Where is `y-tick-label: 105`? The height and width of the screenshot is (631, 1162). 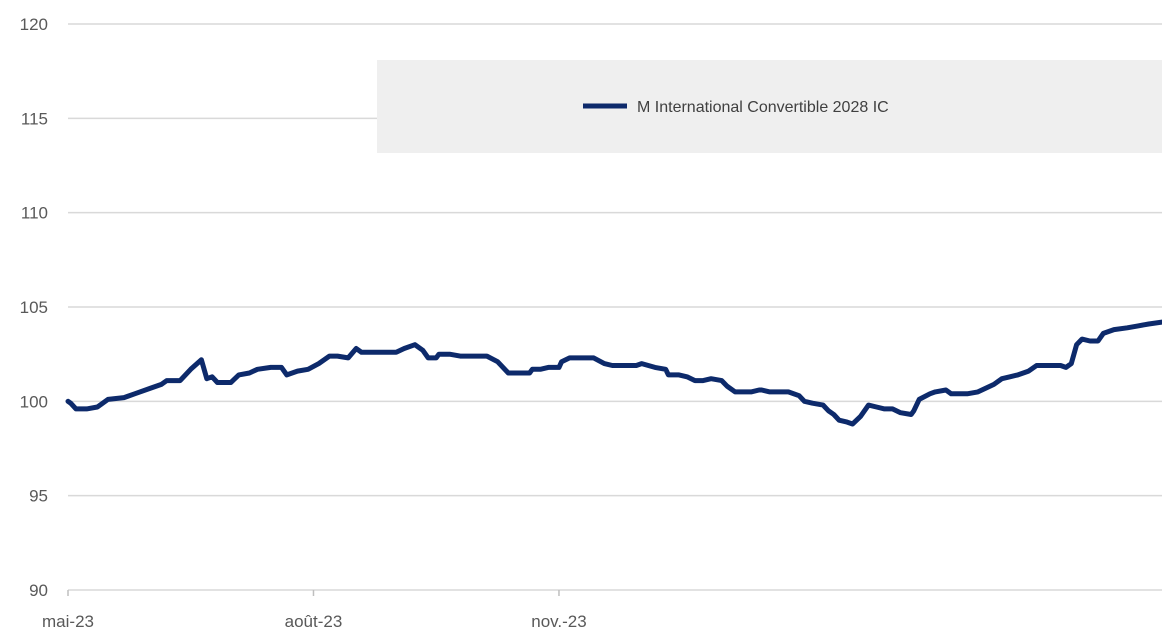
y-tick-label: 105 is located at coordinates (34, 307).